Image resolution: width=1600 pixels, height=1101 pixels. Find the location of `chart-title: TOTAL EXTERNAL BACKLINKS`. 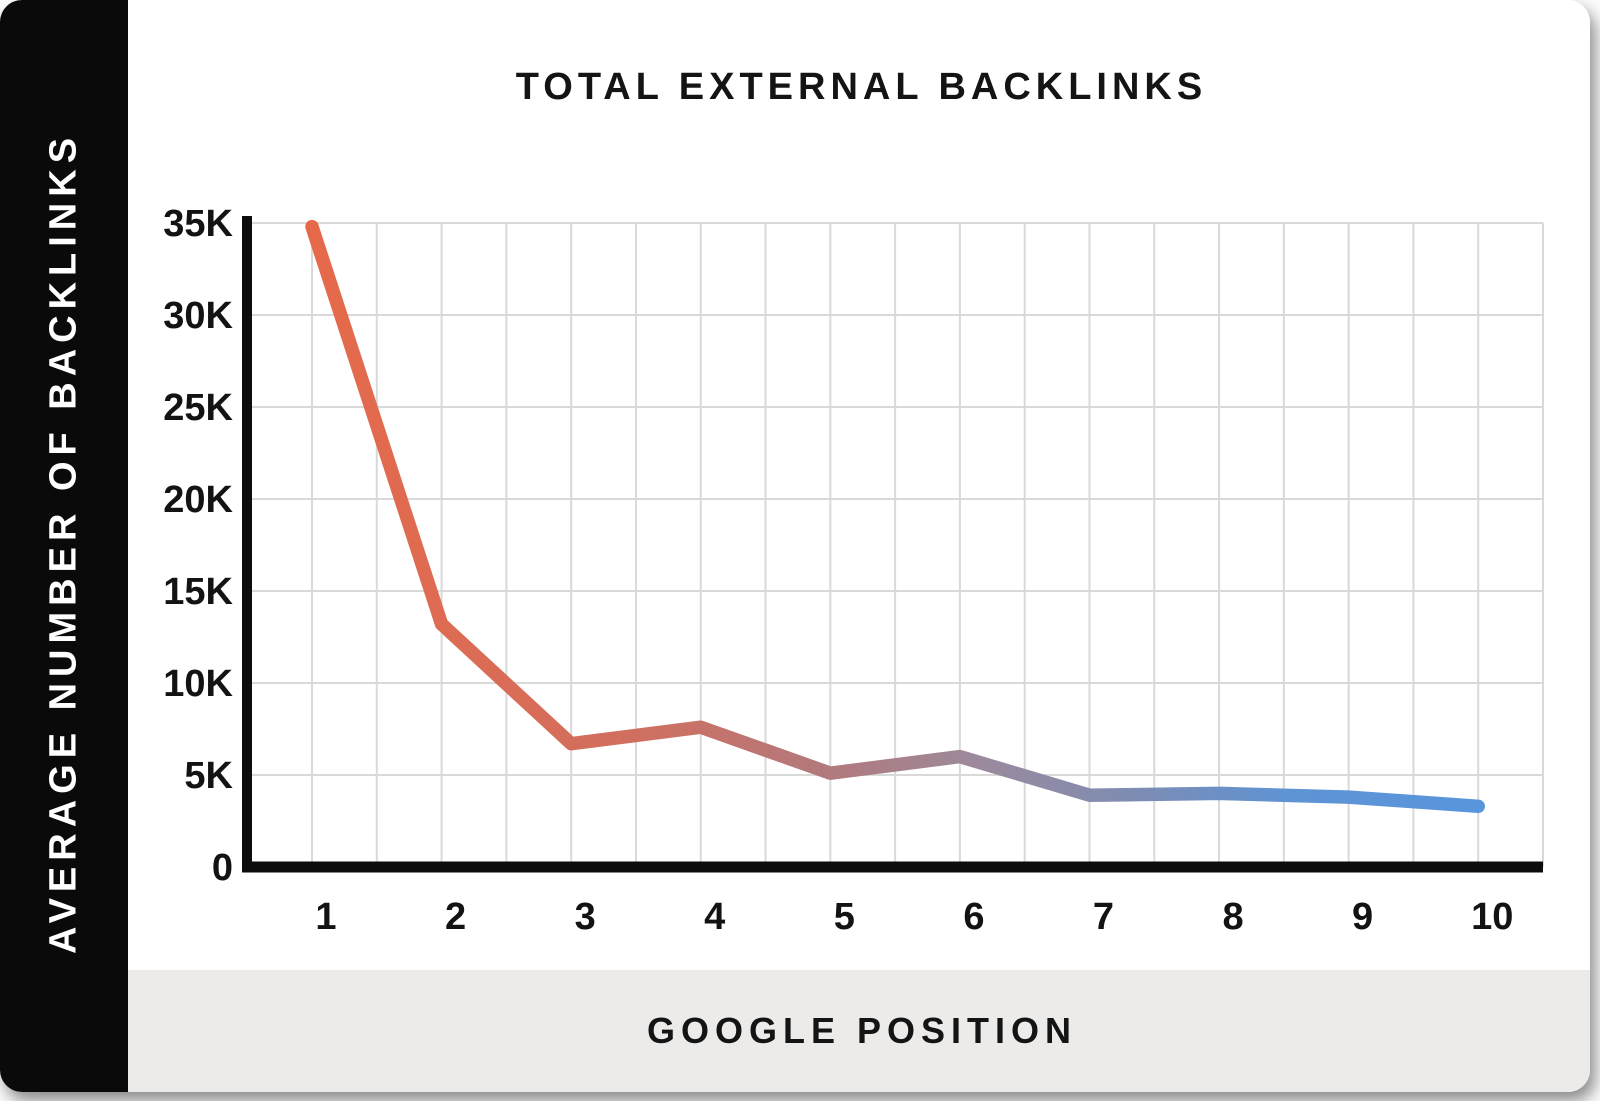

chart-title: TOTAL EXTERNAL BACKLINKS is located at coordinates (861, 87).